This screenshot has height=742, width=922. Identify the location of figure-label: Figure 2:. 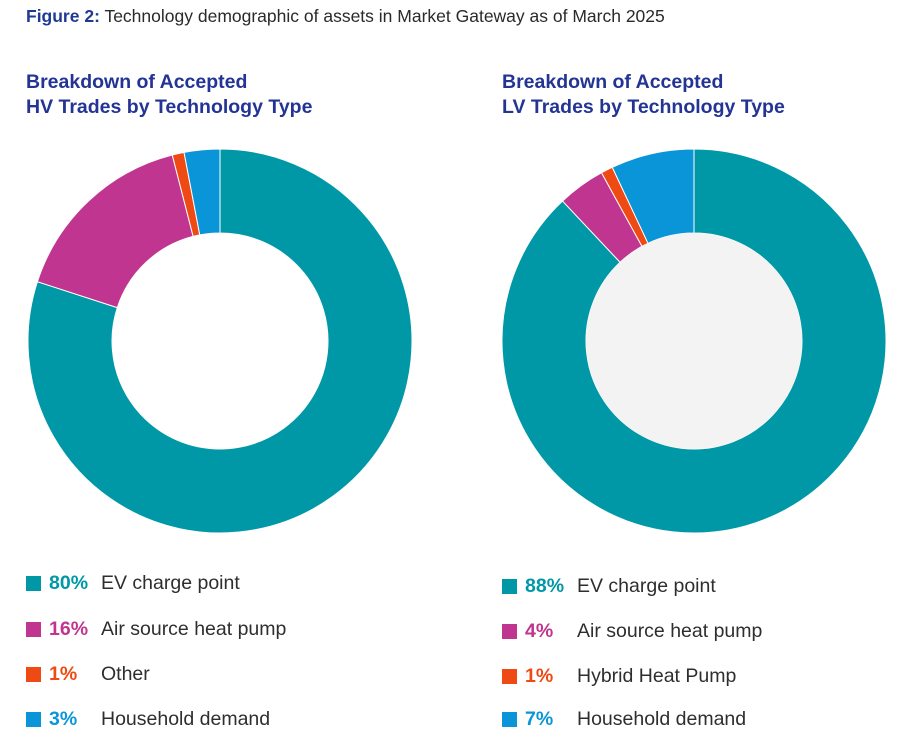
(63, 16).